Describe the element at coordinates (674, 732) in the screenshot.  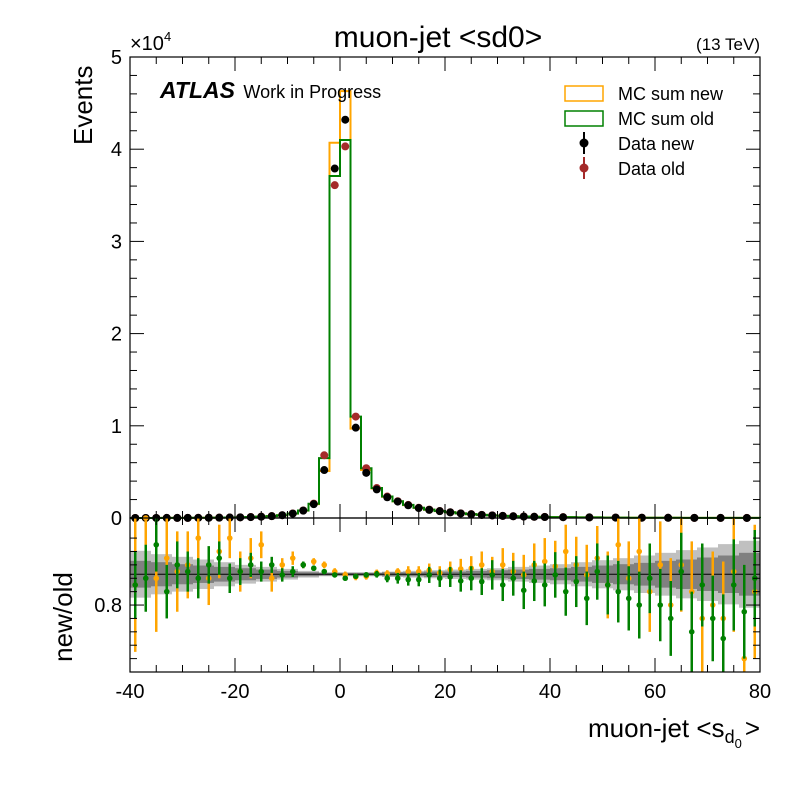
I see `x-axis-label: muon-jet <sd0>` at that location.